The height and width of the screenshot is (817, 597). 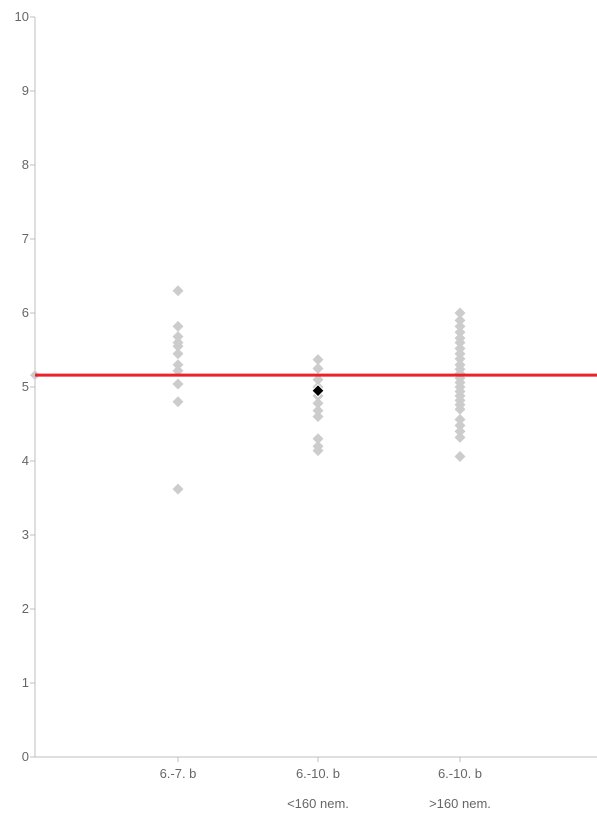 What do you see at coordinates (22, 16) in the screenshot?
I see `y-tick-label: 10` at bounding box center [22, 16].